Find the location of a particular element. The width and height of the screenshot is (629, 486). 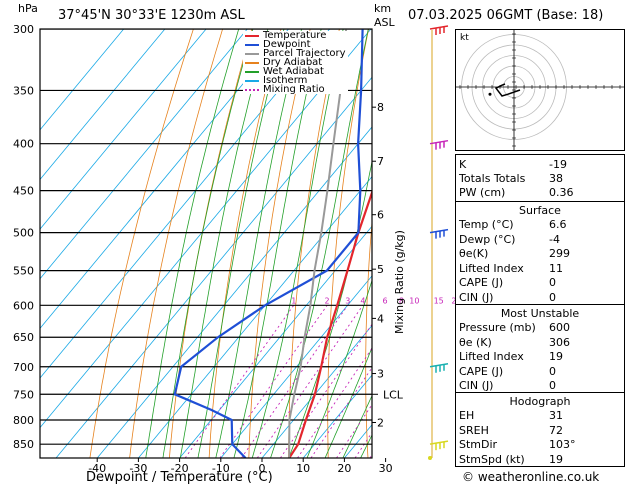

surface-value: 6.6 is located at coordinates (558, 224).